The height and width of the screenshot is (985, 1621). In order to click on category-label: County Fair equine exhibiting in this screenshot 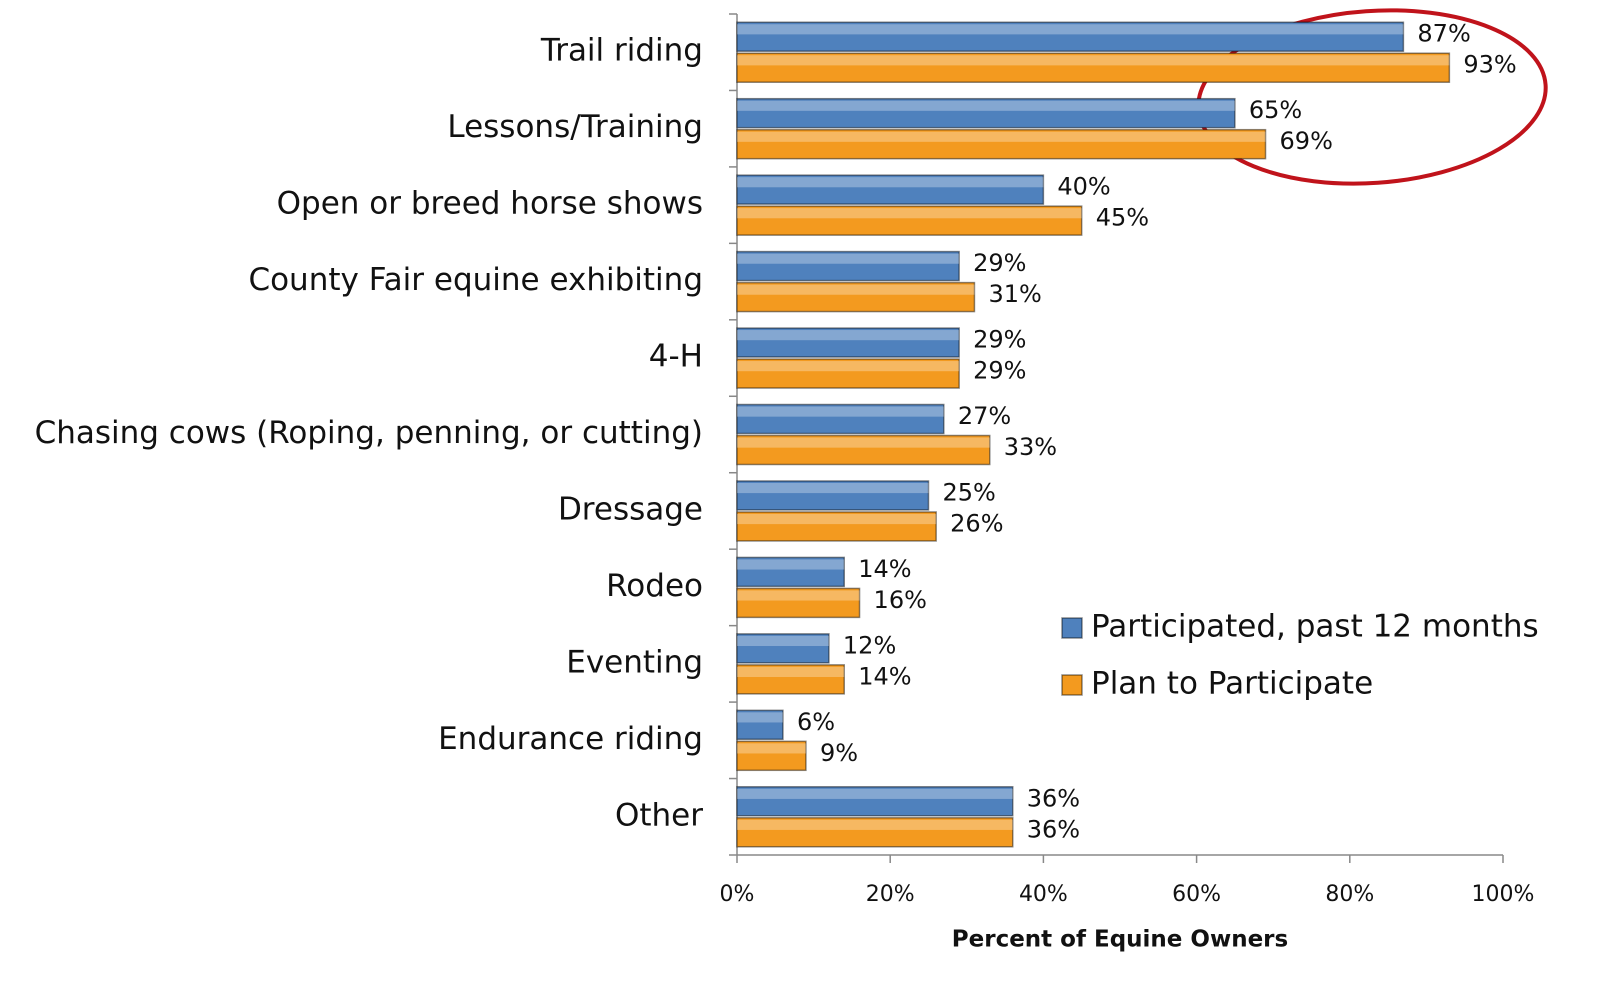, I will do `click(475, 280)`.